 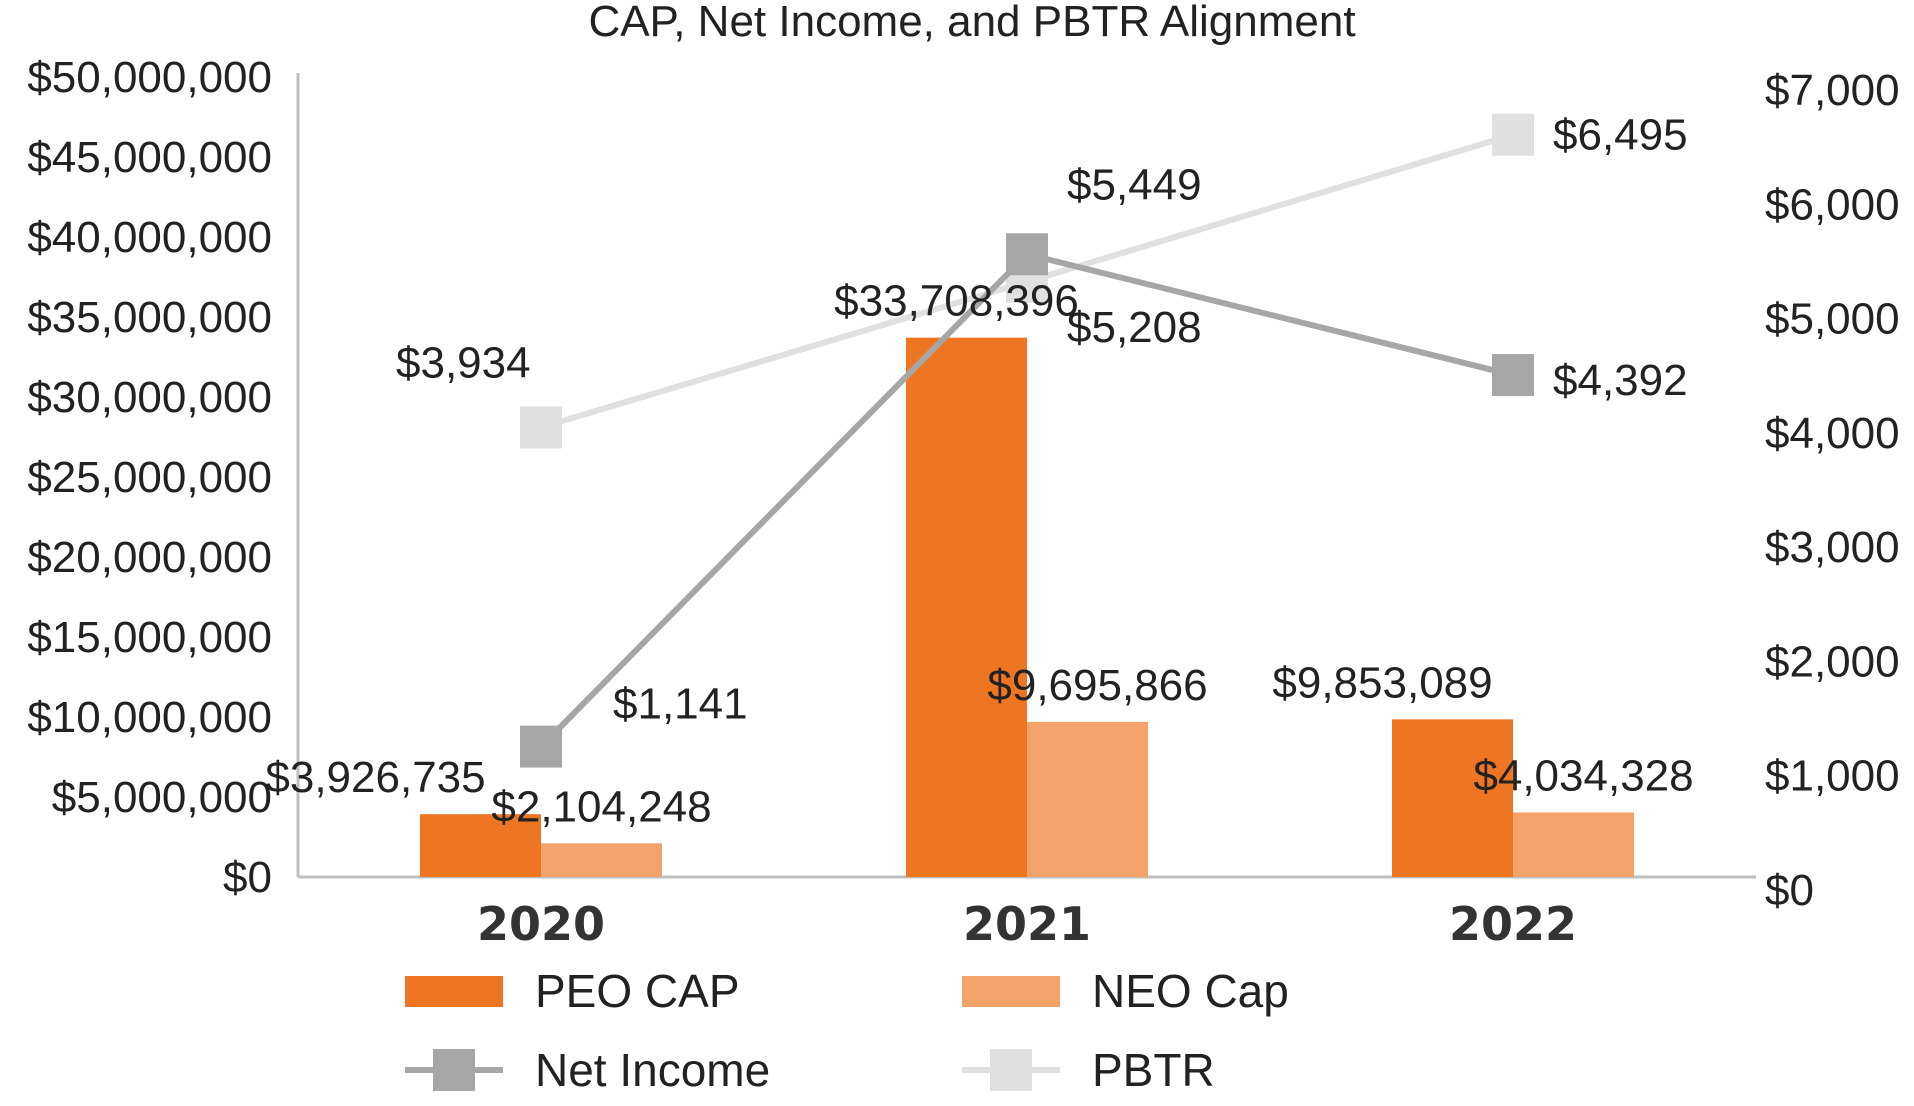 What do you see at coordinates (162, 797) in the screenshot?
I see `left-axis-tick-label: $5,000,000` at bounding box center [162, 797].